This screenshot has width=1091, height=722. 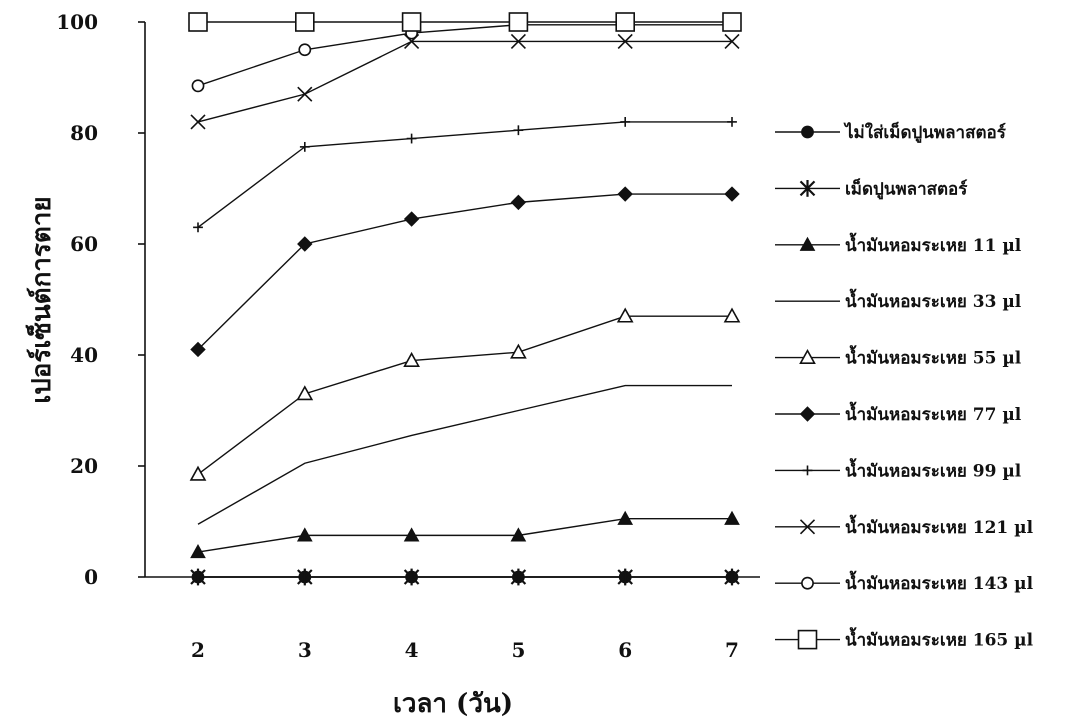 What do you see at coordinates (904, 639) in the screenshot?
I see `legend-item: น้ำมันหอมระเหย 165 µl` at bounding box center [904, 639].